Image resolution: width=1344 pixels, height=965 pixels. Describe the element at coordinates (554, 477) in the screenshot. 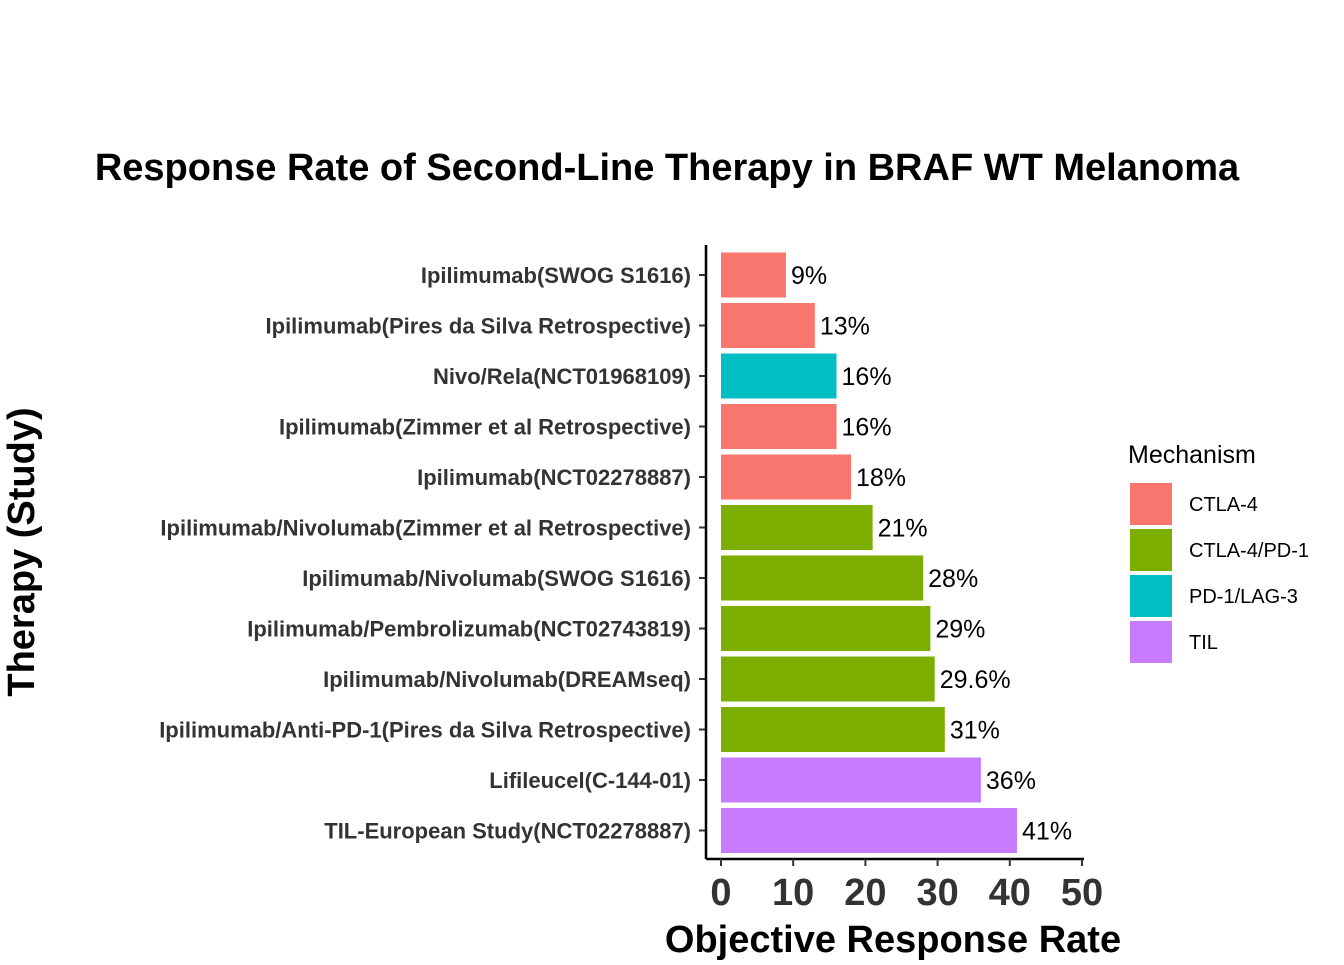

I see `category-label: Ipilimumab(NCT02278887)` at that location.